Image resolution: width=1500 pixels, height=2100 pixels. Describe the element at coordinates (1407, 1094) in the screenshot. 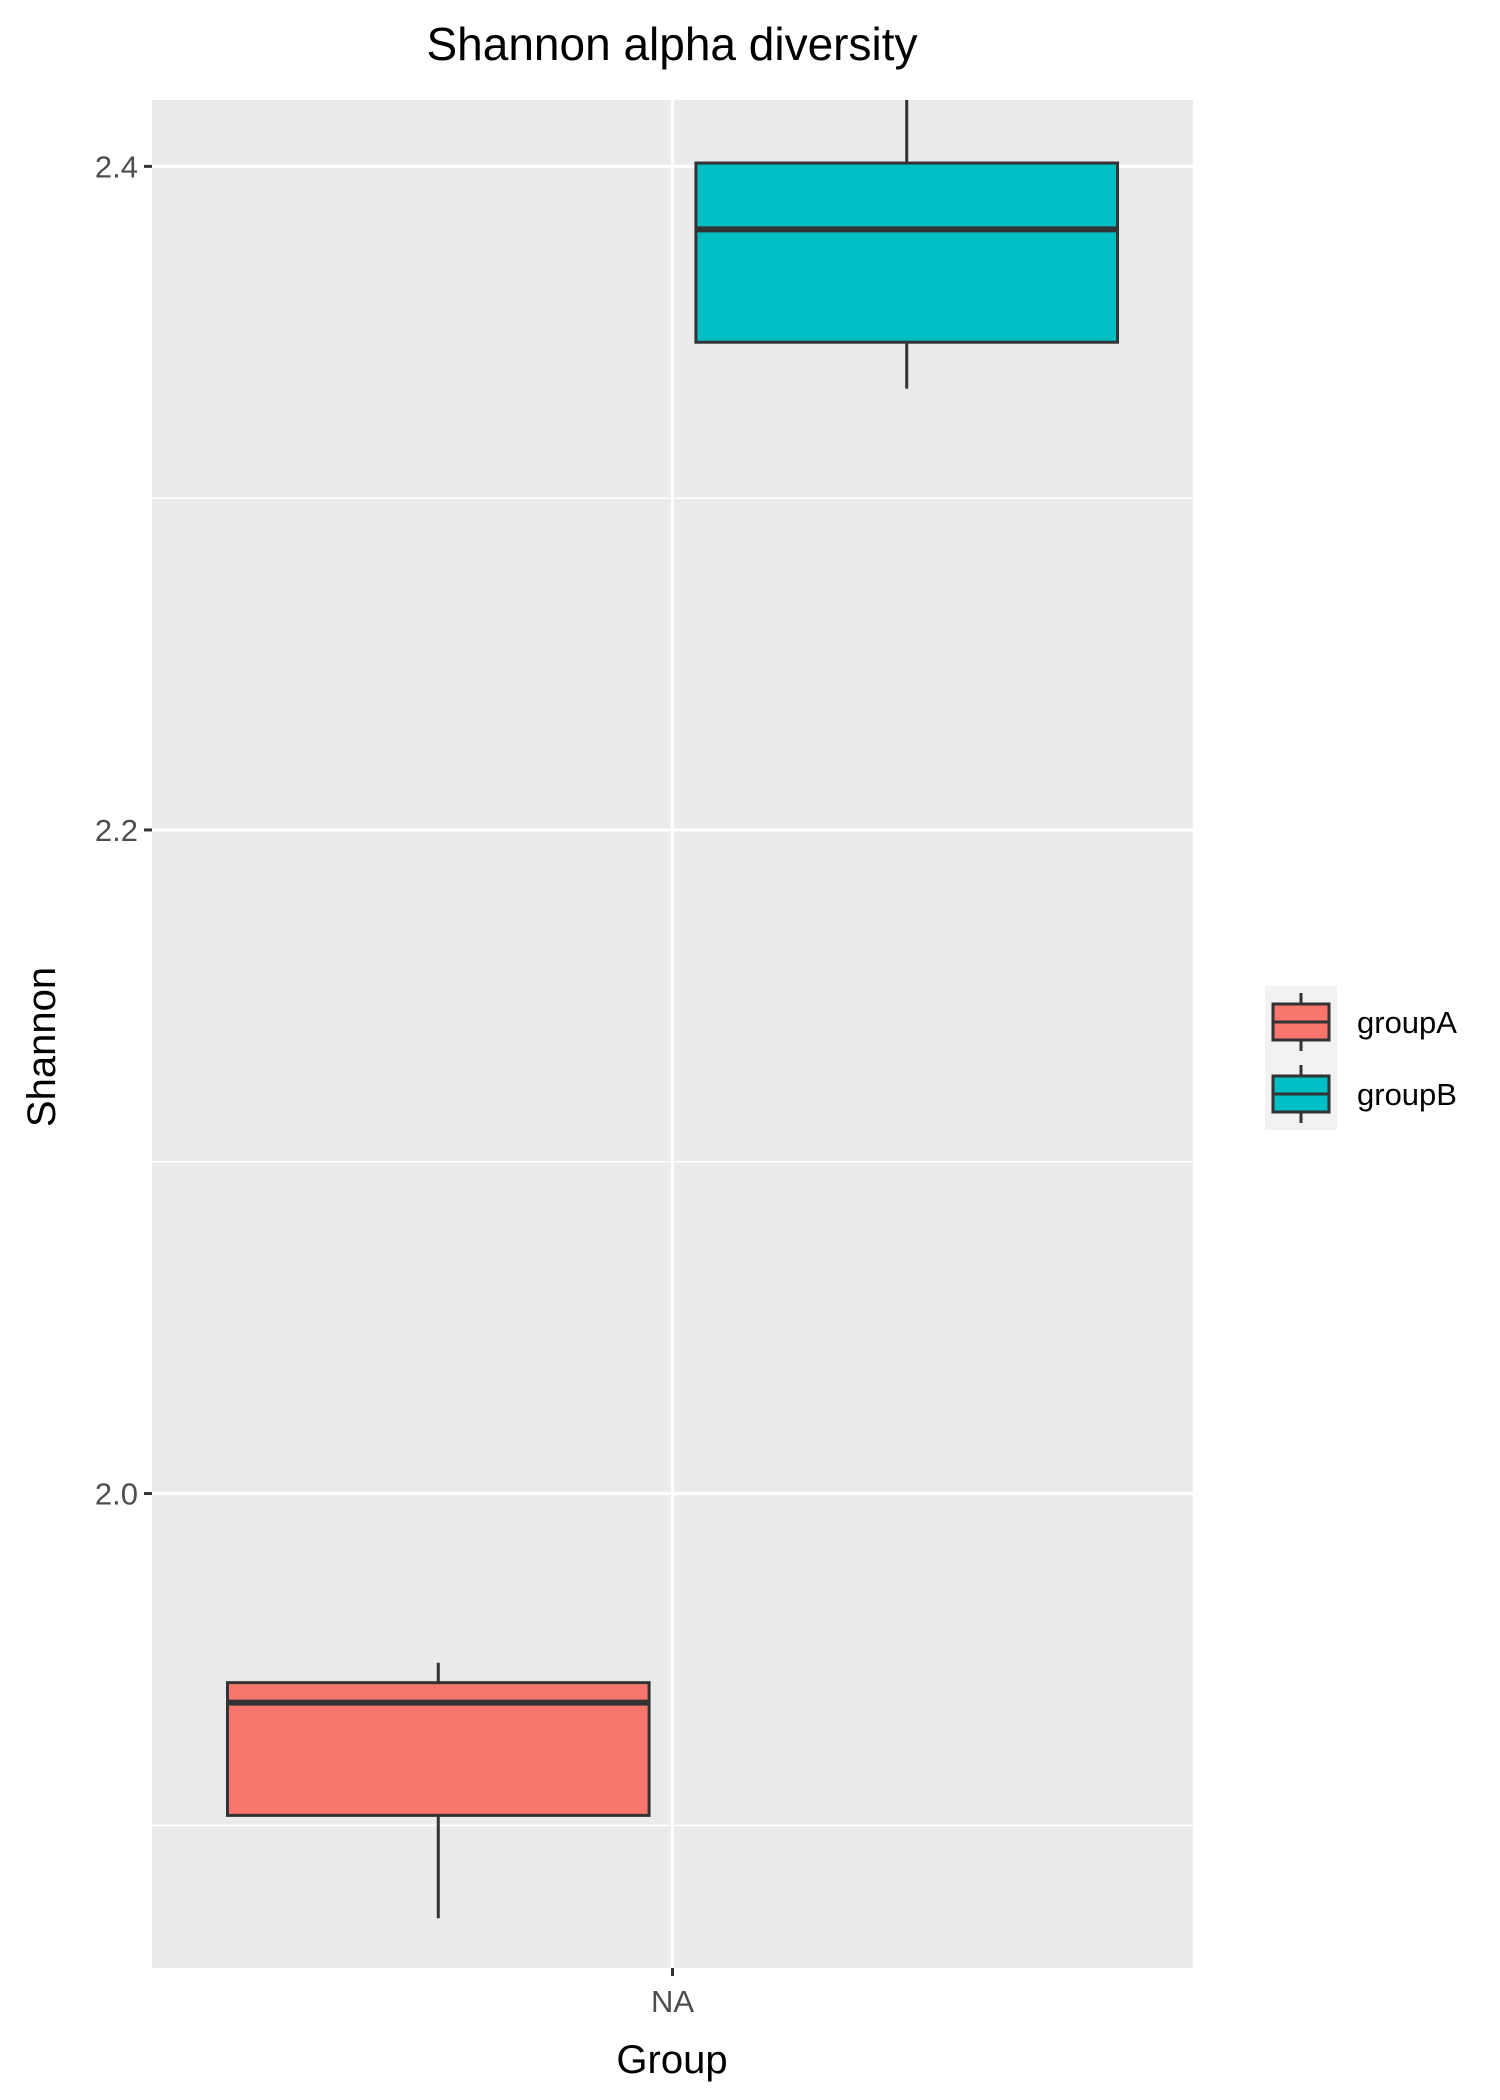

I see `legend-label: groupB` at that location.